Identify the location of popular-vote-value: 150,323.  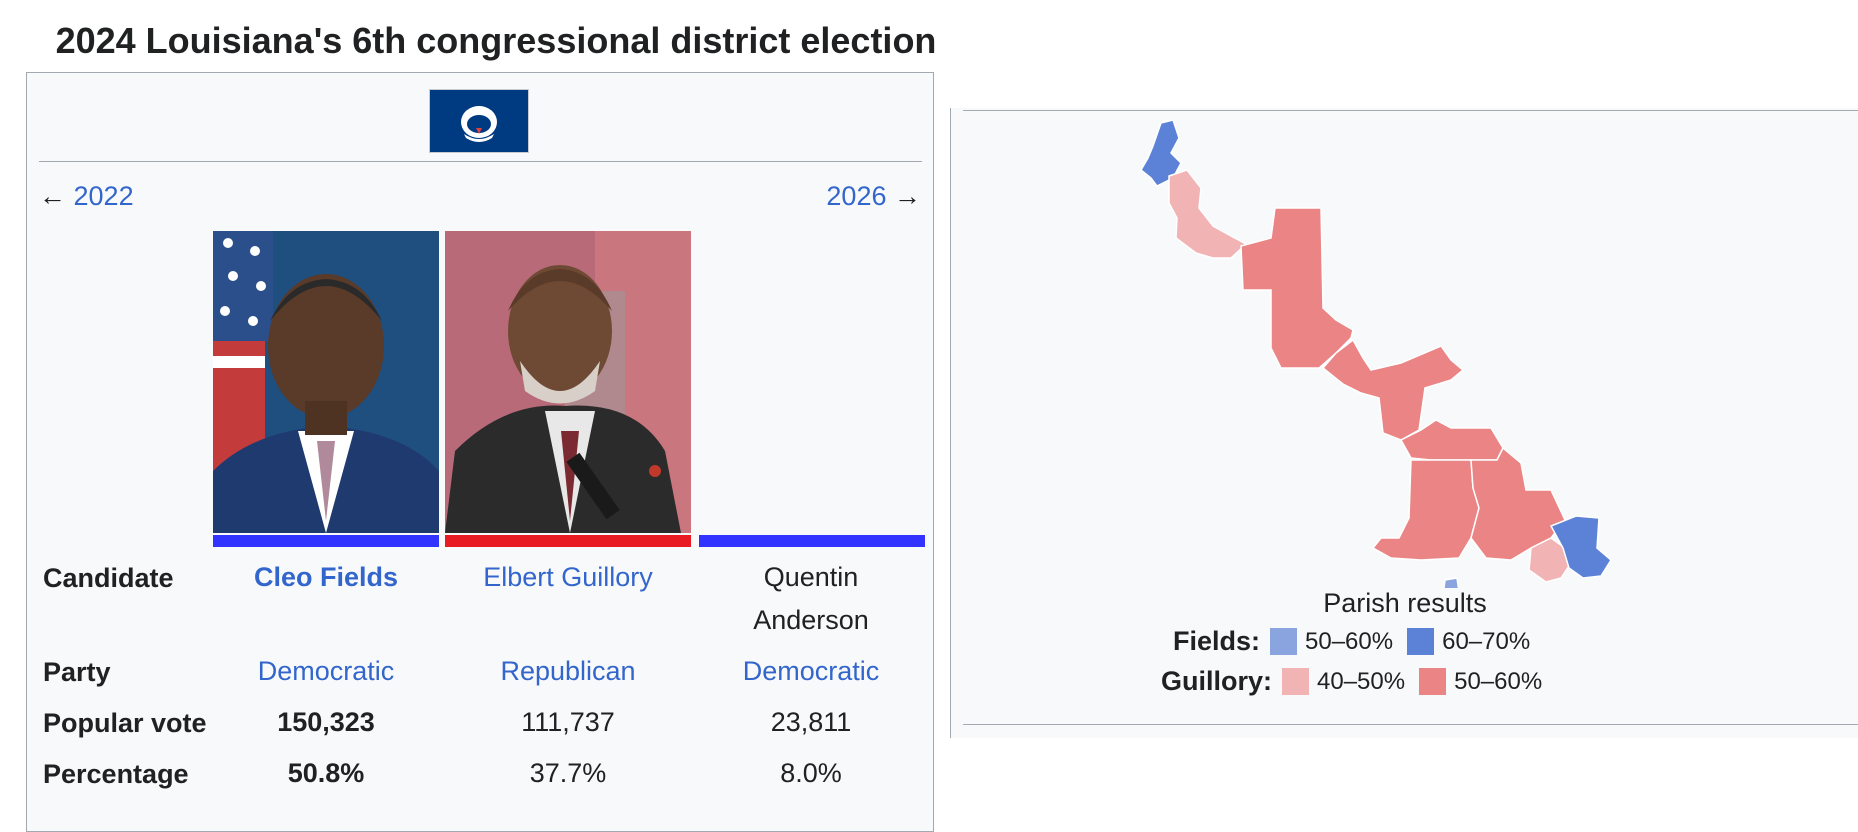
(326, 722).